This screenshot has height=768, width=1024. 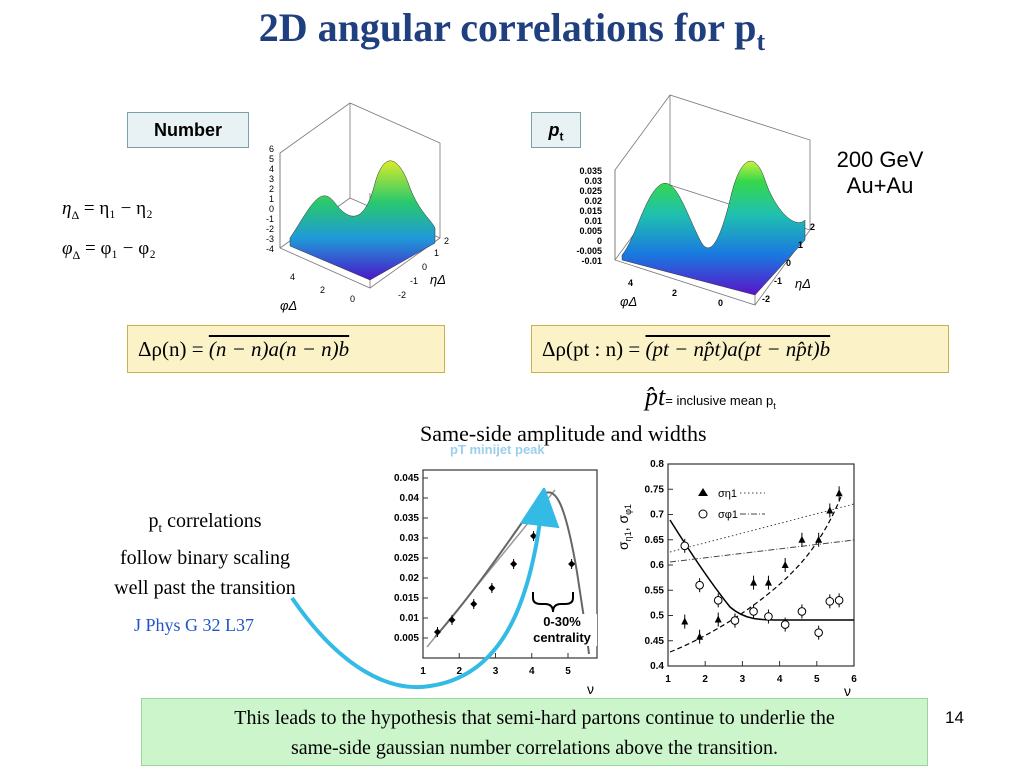 I want to click on phi-rhs: = φ₁ − φ₂, so click(x=118, y=248).